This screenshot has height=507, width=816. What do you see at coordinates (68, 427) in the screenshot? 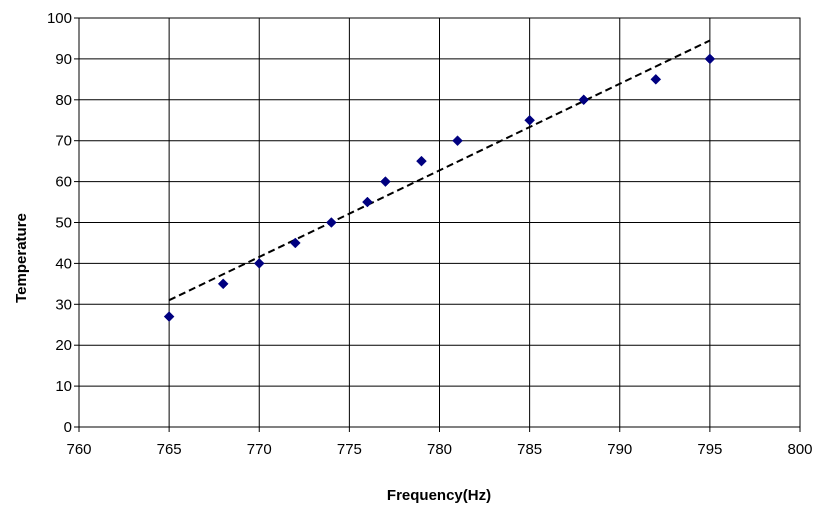
I see `y-tick-label: 0` at bounding box center [68, 427].